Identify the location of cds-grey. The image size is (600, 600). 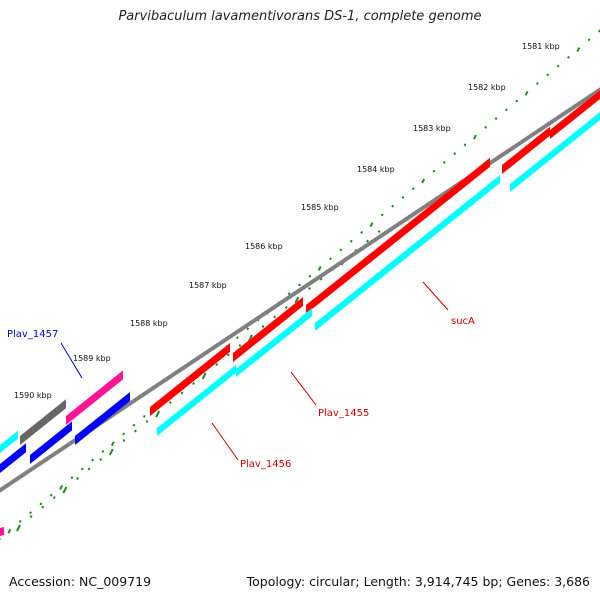
(43, 422).